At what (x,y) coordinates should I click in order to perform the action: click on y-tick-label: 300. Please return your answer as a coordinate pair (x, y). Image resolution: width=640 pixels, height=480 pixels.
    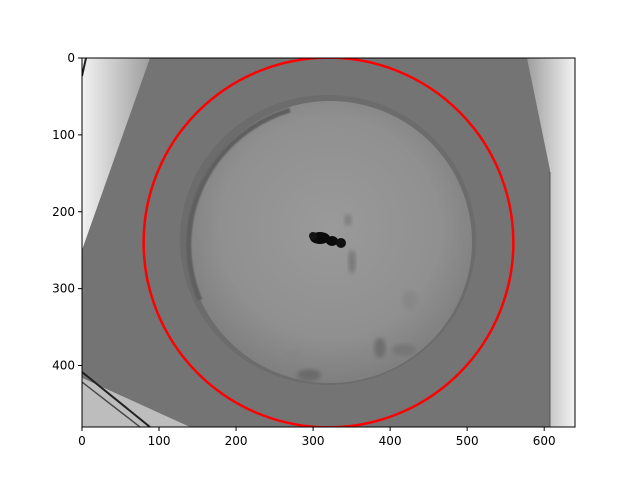
    Looking at the image, I should click on (63, 289).